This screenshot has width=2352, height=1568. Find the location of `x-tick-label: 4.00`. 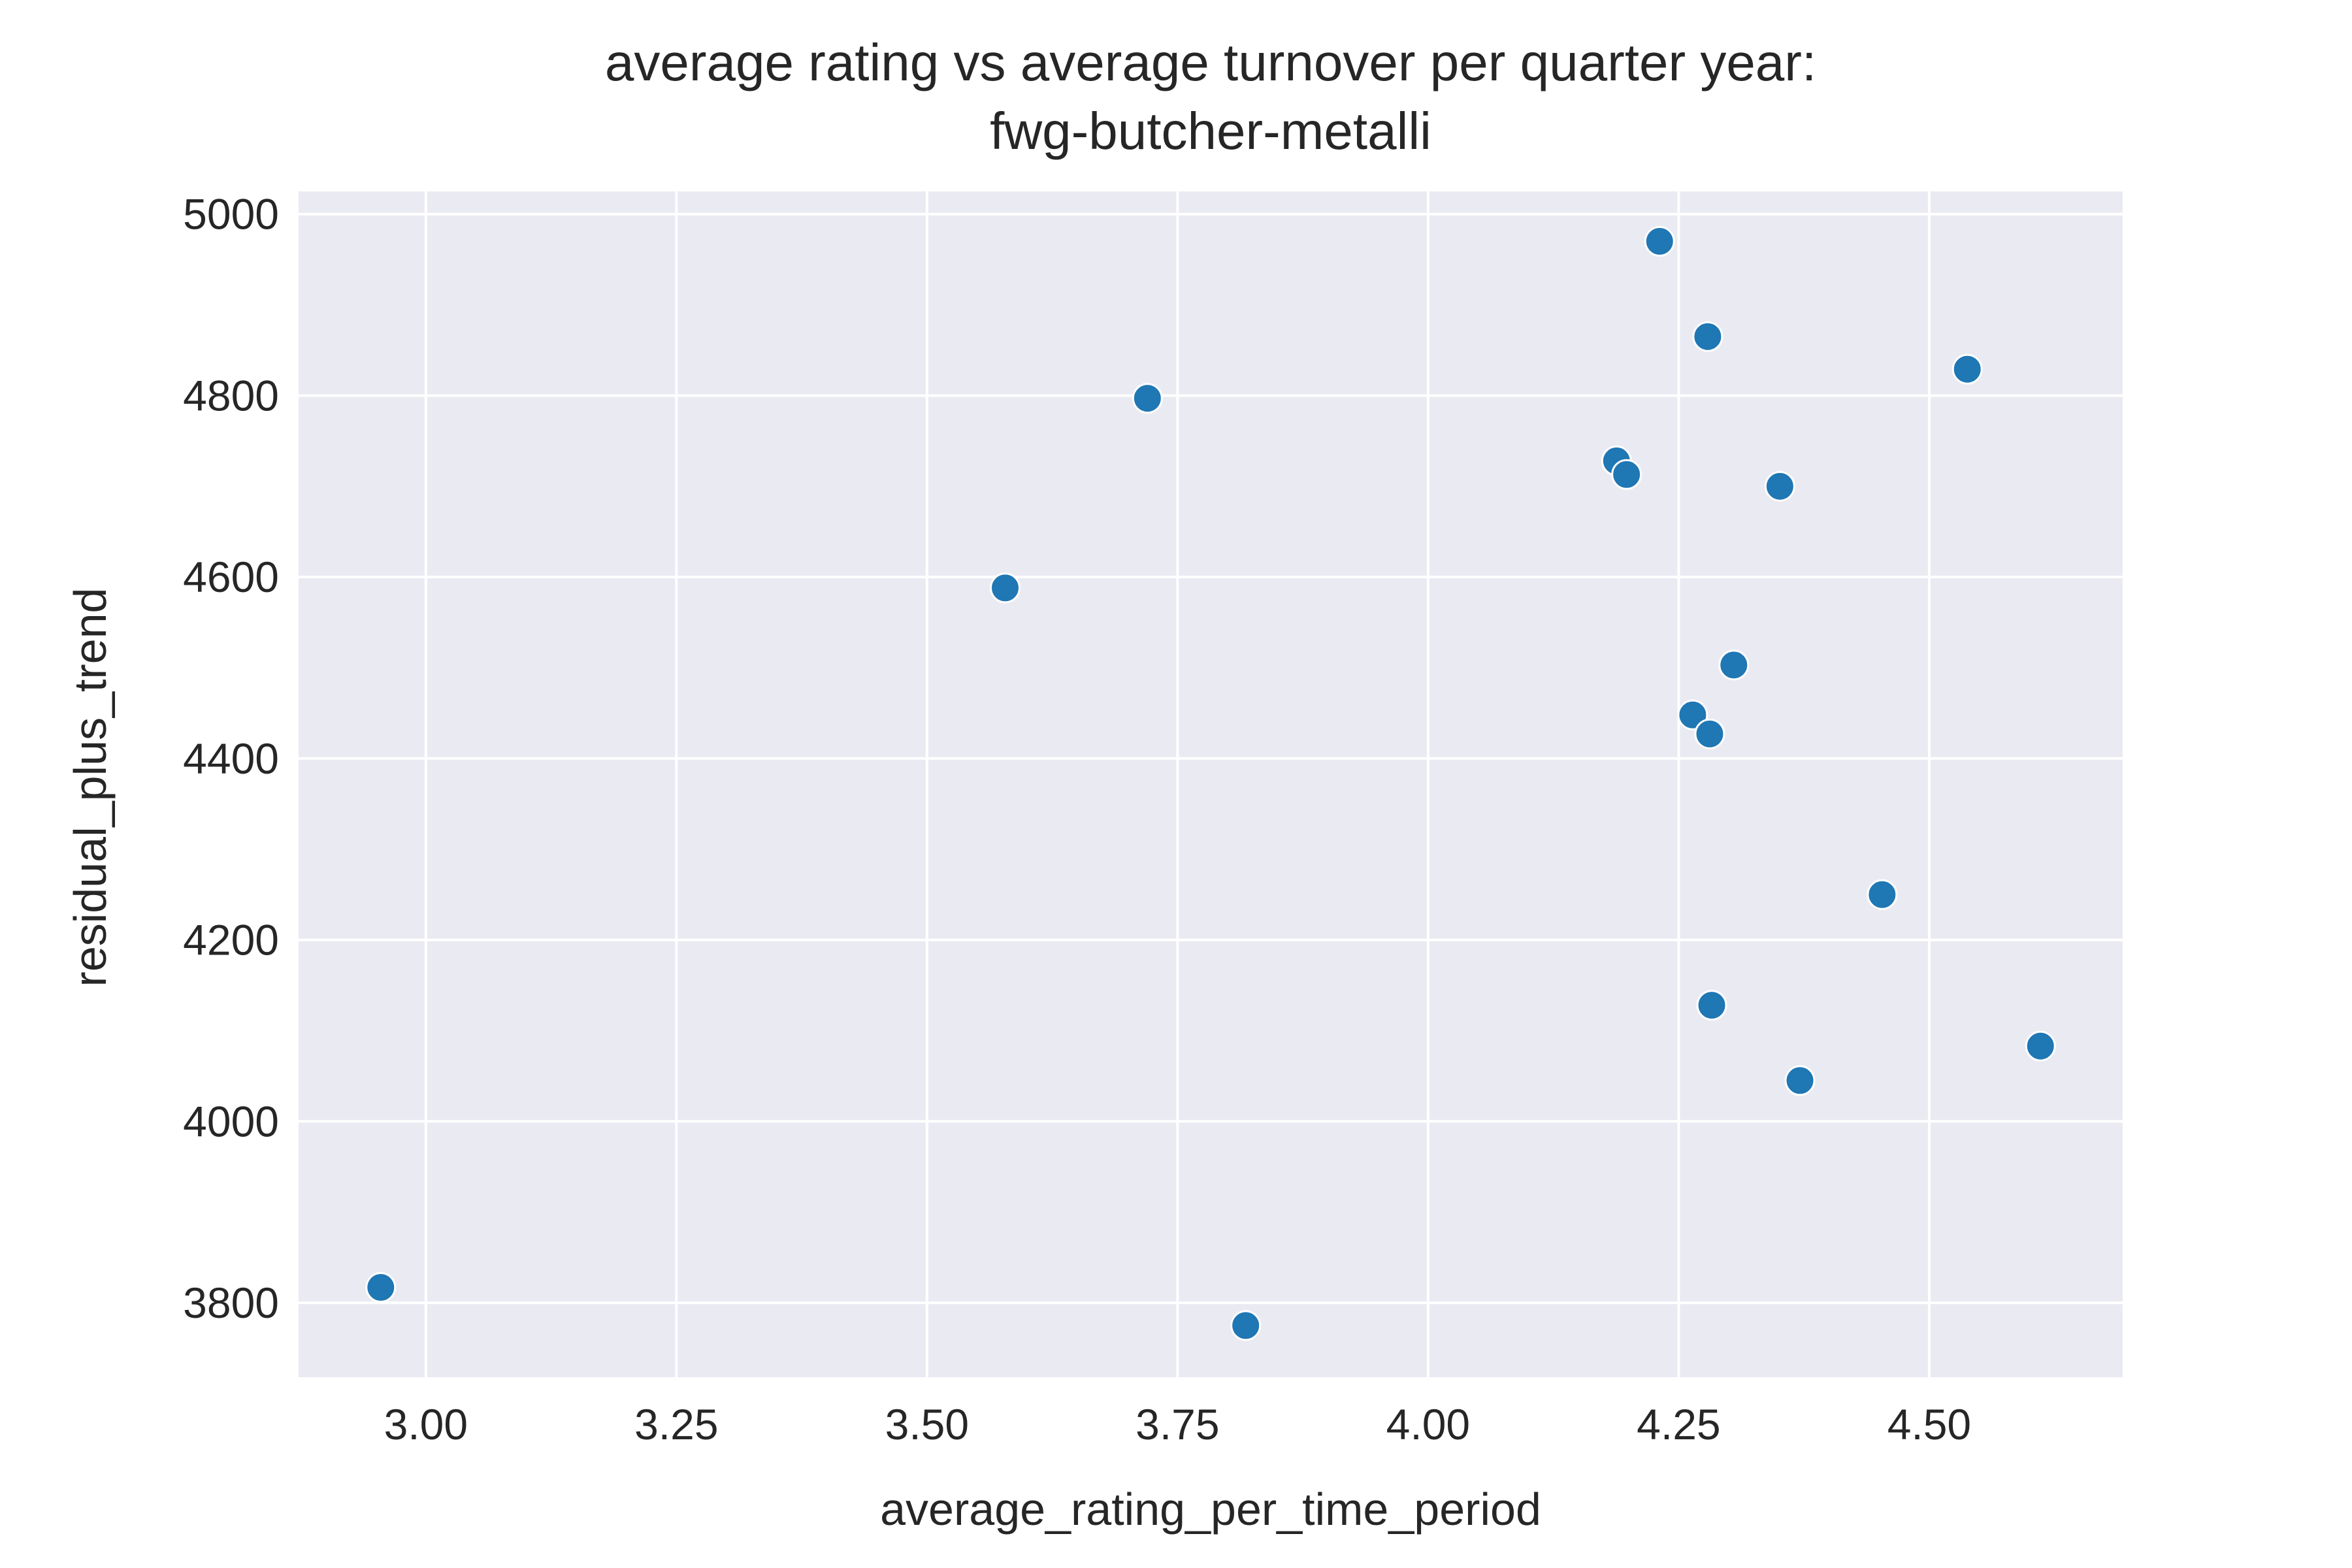

x-tick-label: 4.00 is located at coordinates (1428, 1424).